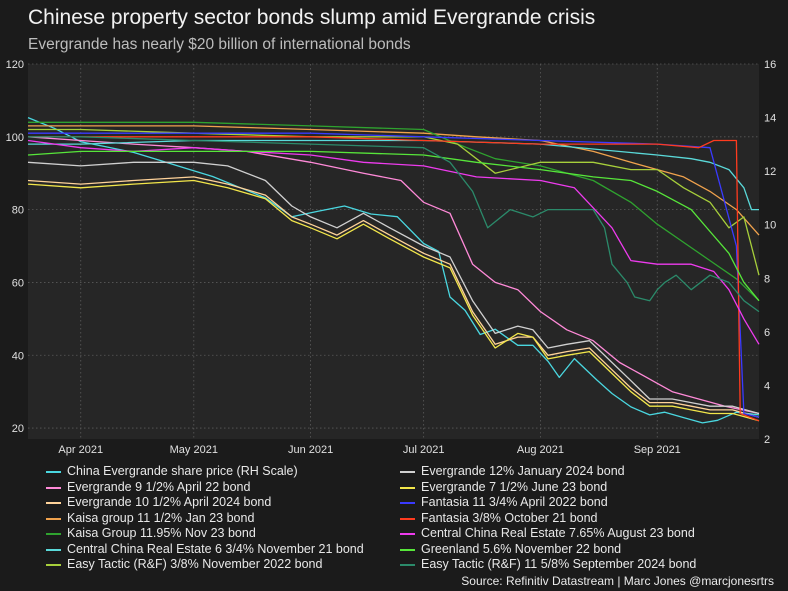 This screenshot has height=591, width=788. What do you see at coordinates (194, 450) in the screenshot?
I see `x-tick-label: May 2021` at bounding box center [194, 450].